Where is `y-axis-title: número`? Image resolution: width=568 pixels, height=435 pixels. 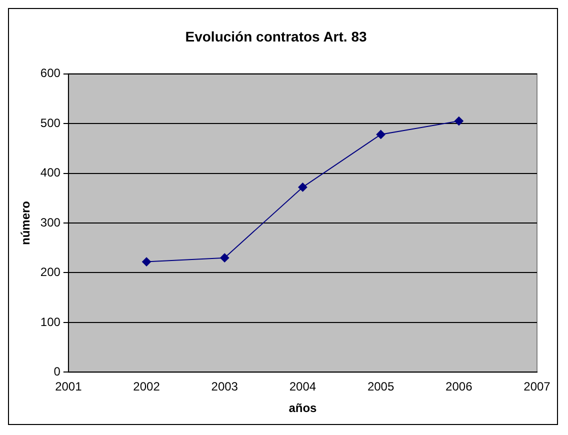 y-axis-title: número is located at coordinates (25, 223).